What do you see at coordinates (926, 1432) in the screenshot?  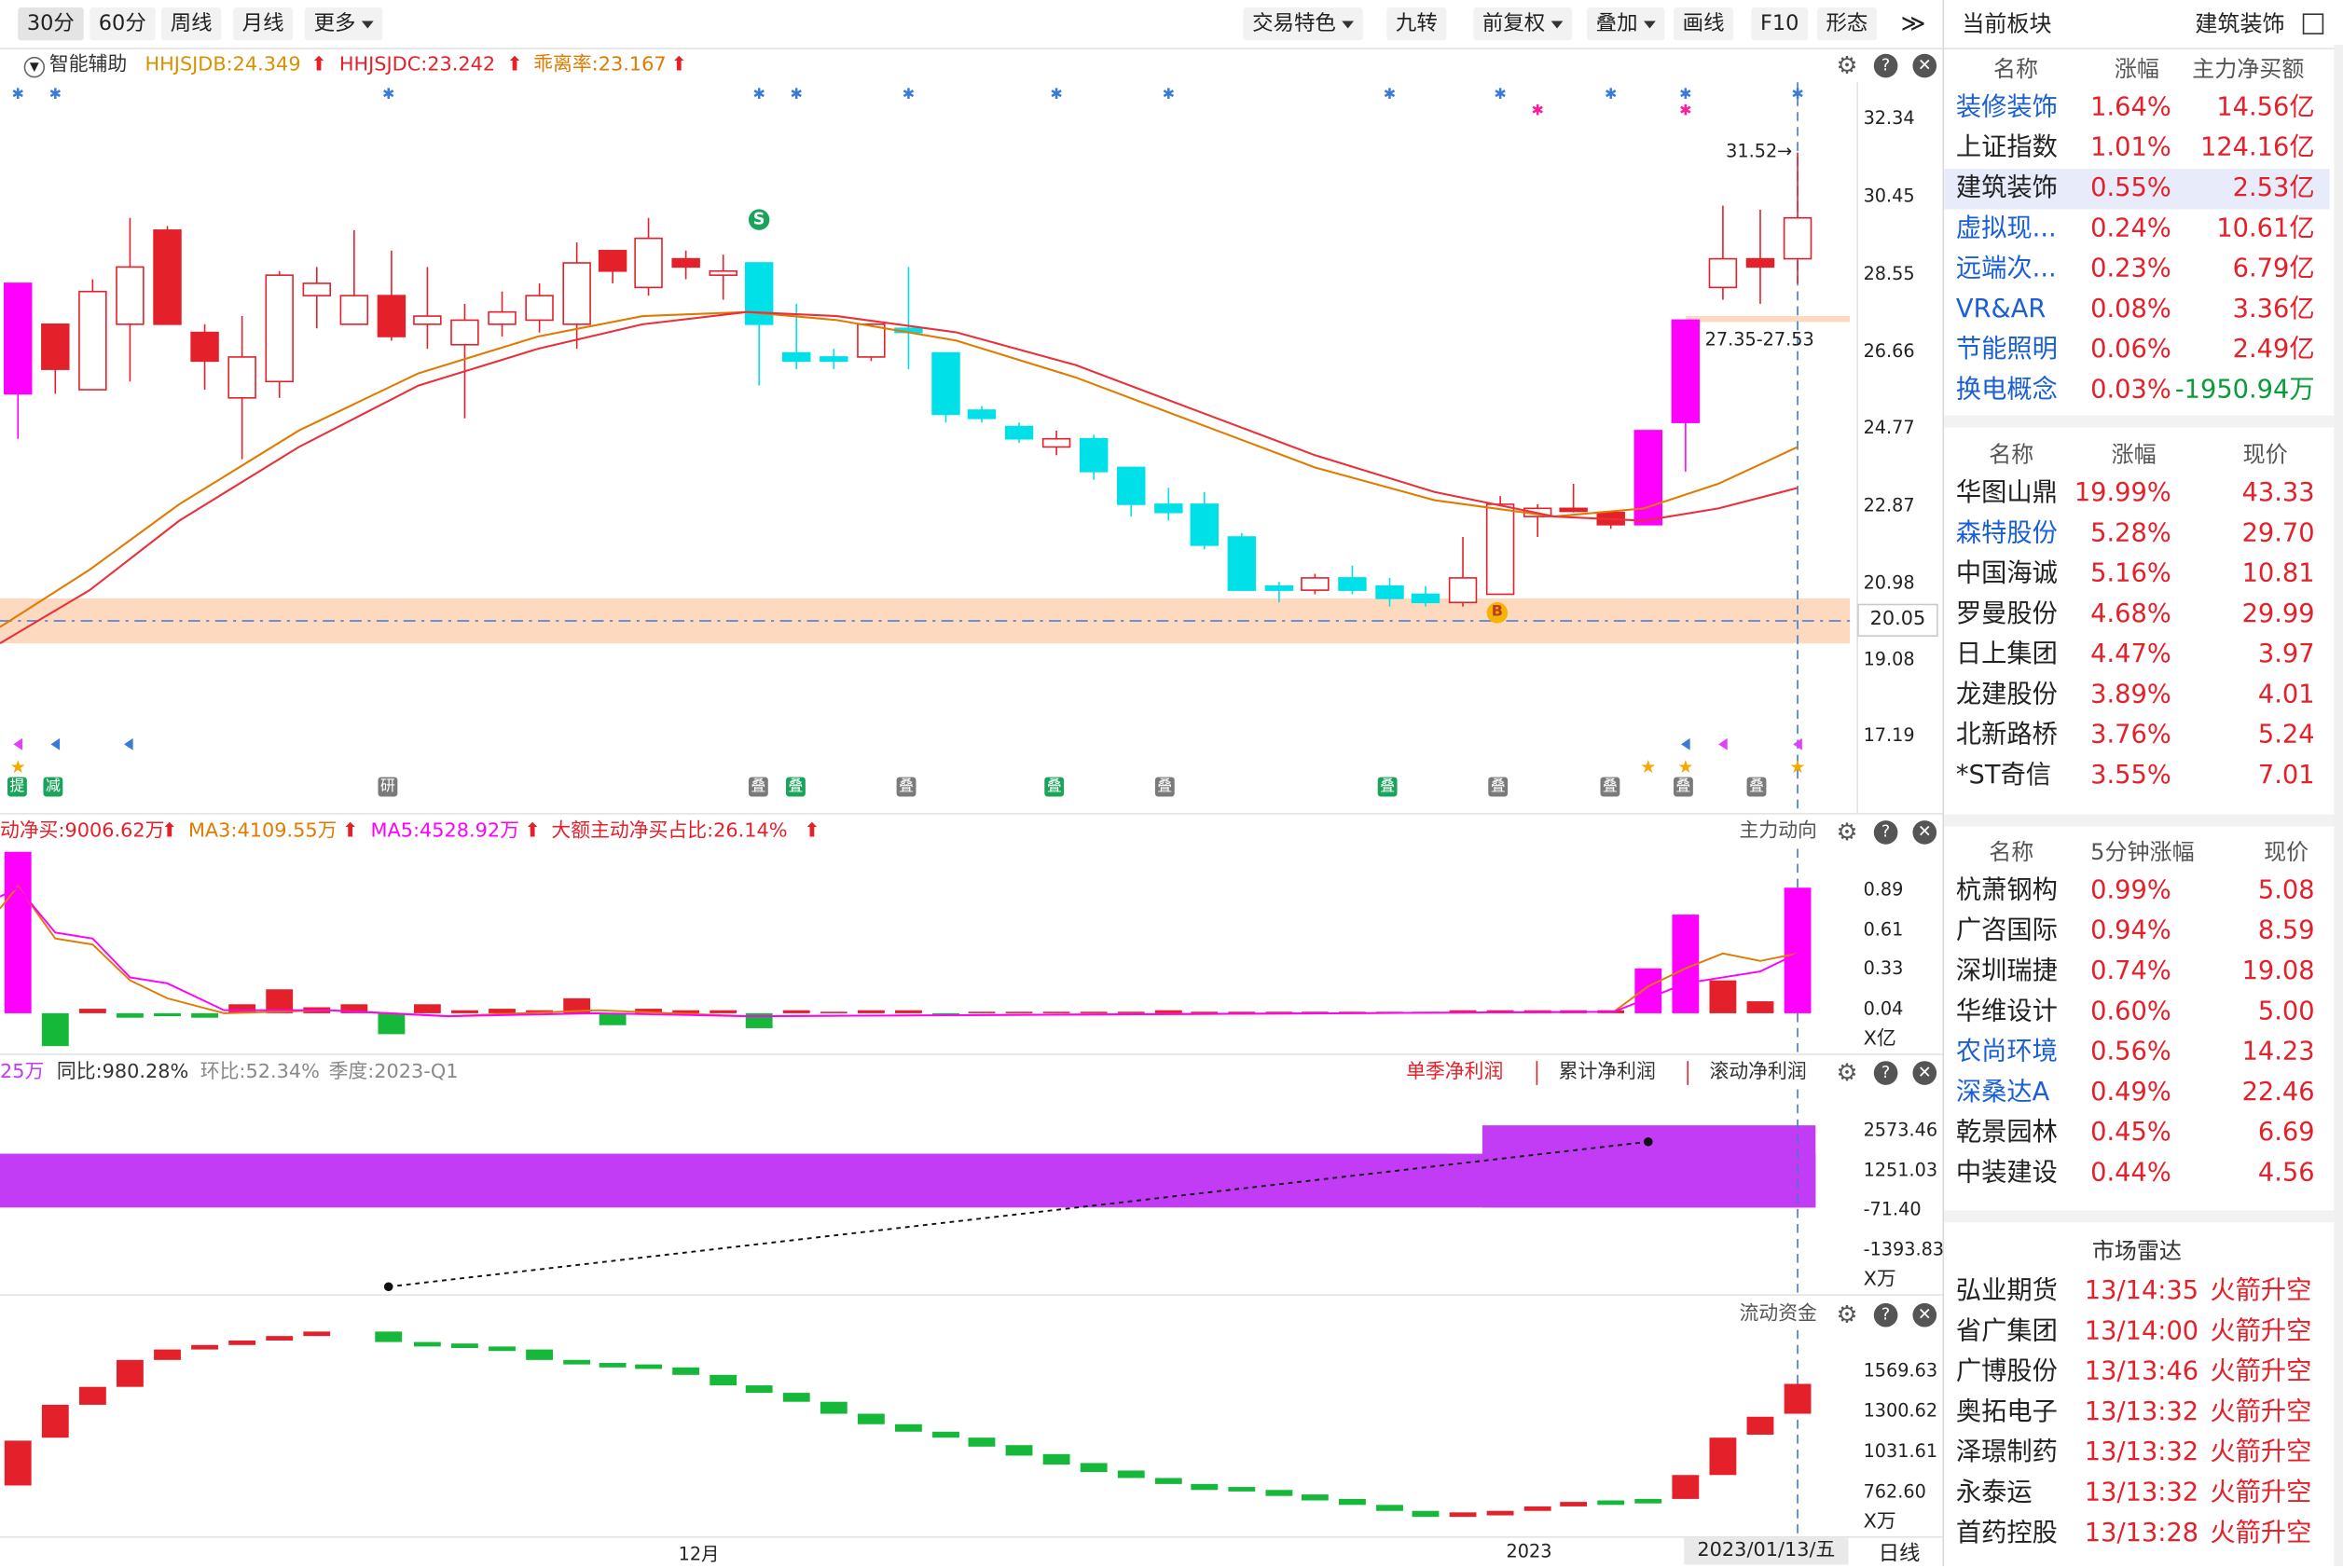 I see `liquidity-chart` at bounding box center [926, 1432].